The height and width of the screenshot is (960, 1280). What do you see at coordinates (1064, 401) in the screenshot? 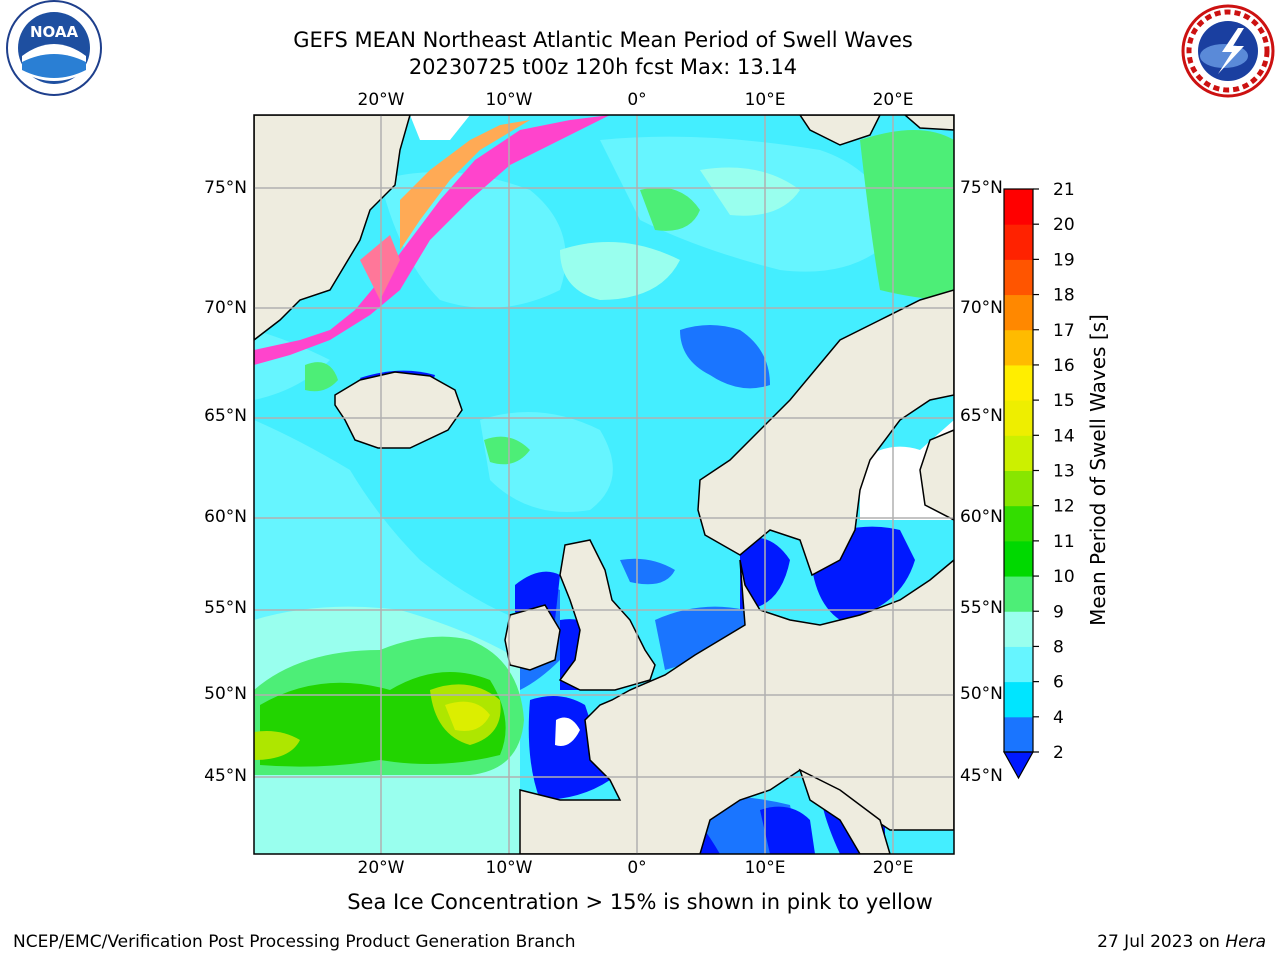
I see `colorbar-tick-label: 15` at bounding box center [1064, 401].